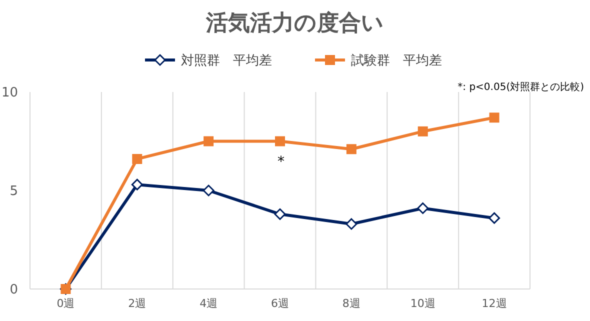 This screenshot has width=590, height=321. What do you see at coordinates (65, 303) in the screenshot?
I see `x-tick-label: 0週` at bounding box center [65, 303].